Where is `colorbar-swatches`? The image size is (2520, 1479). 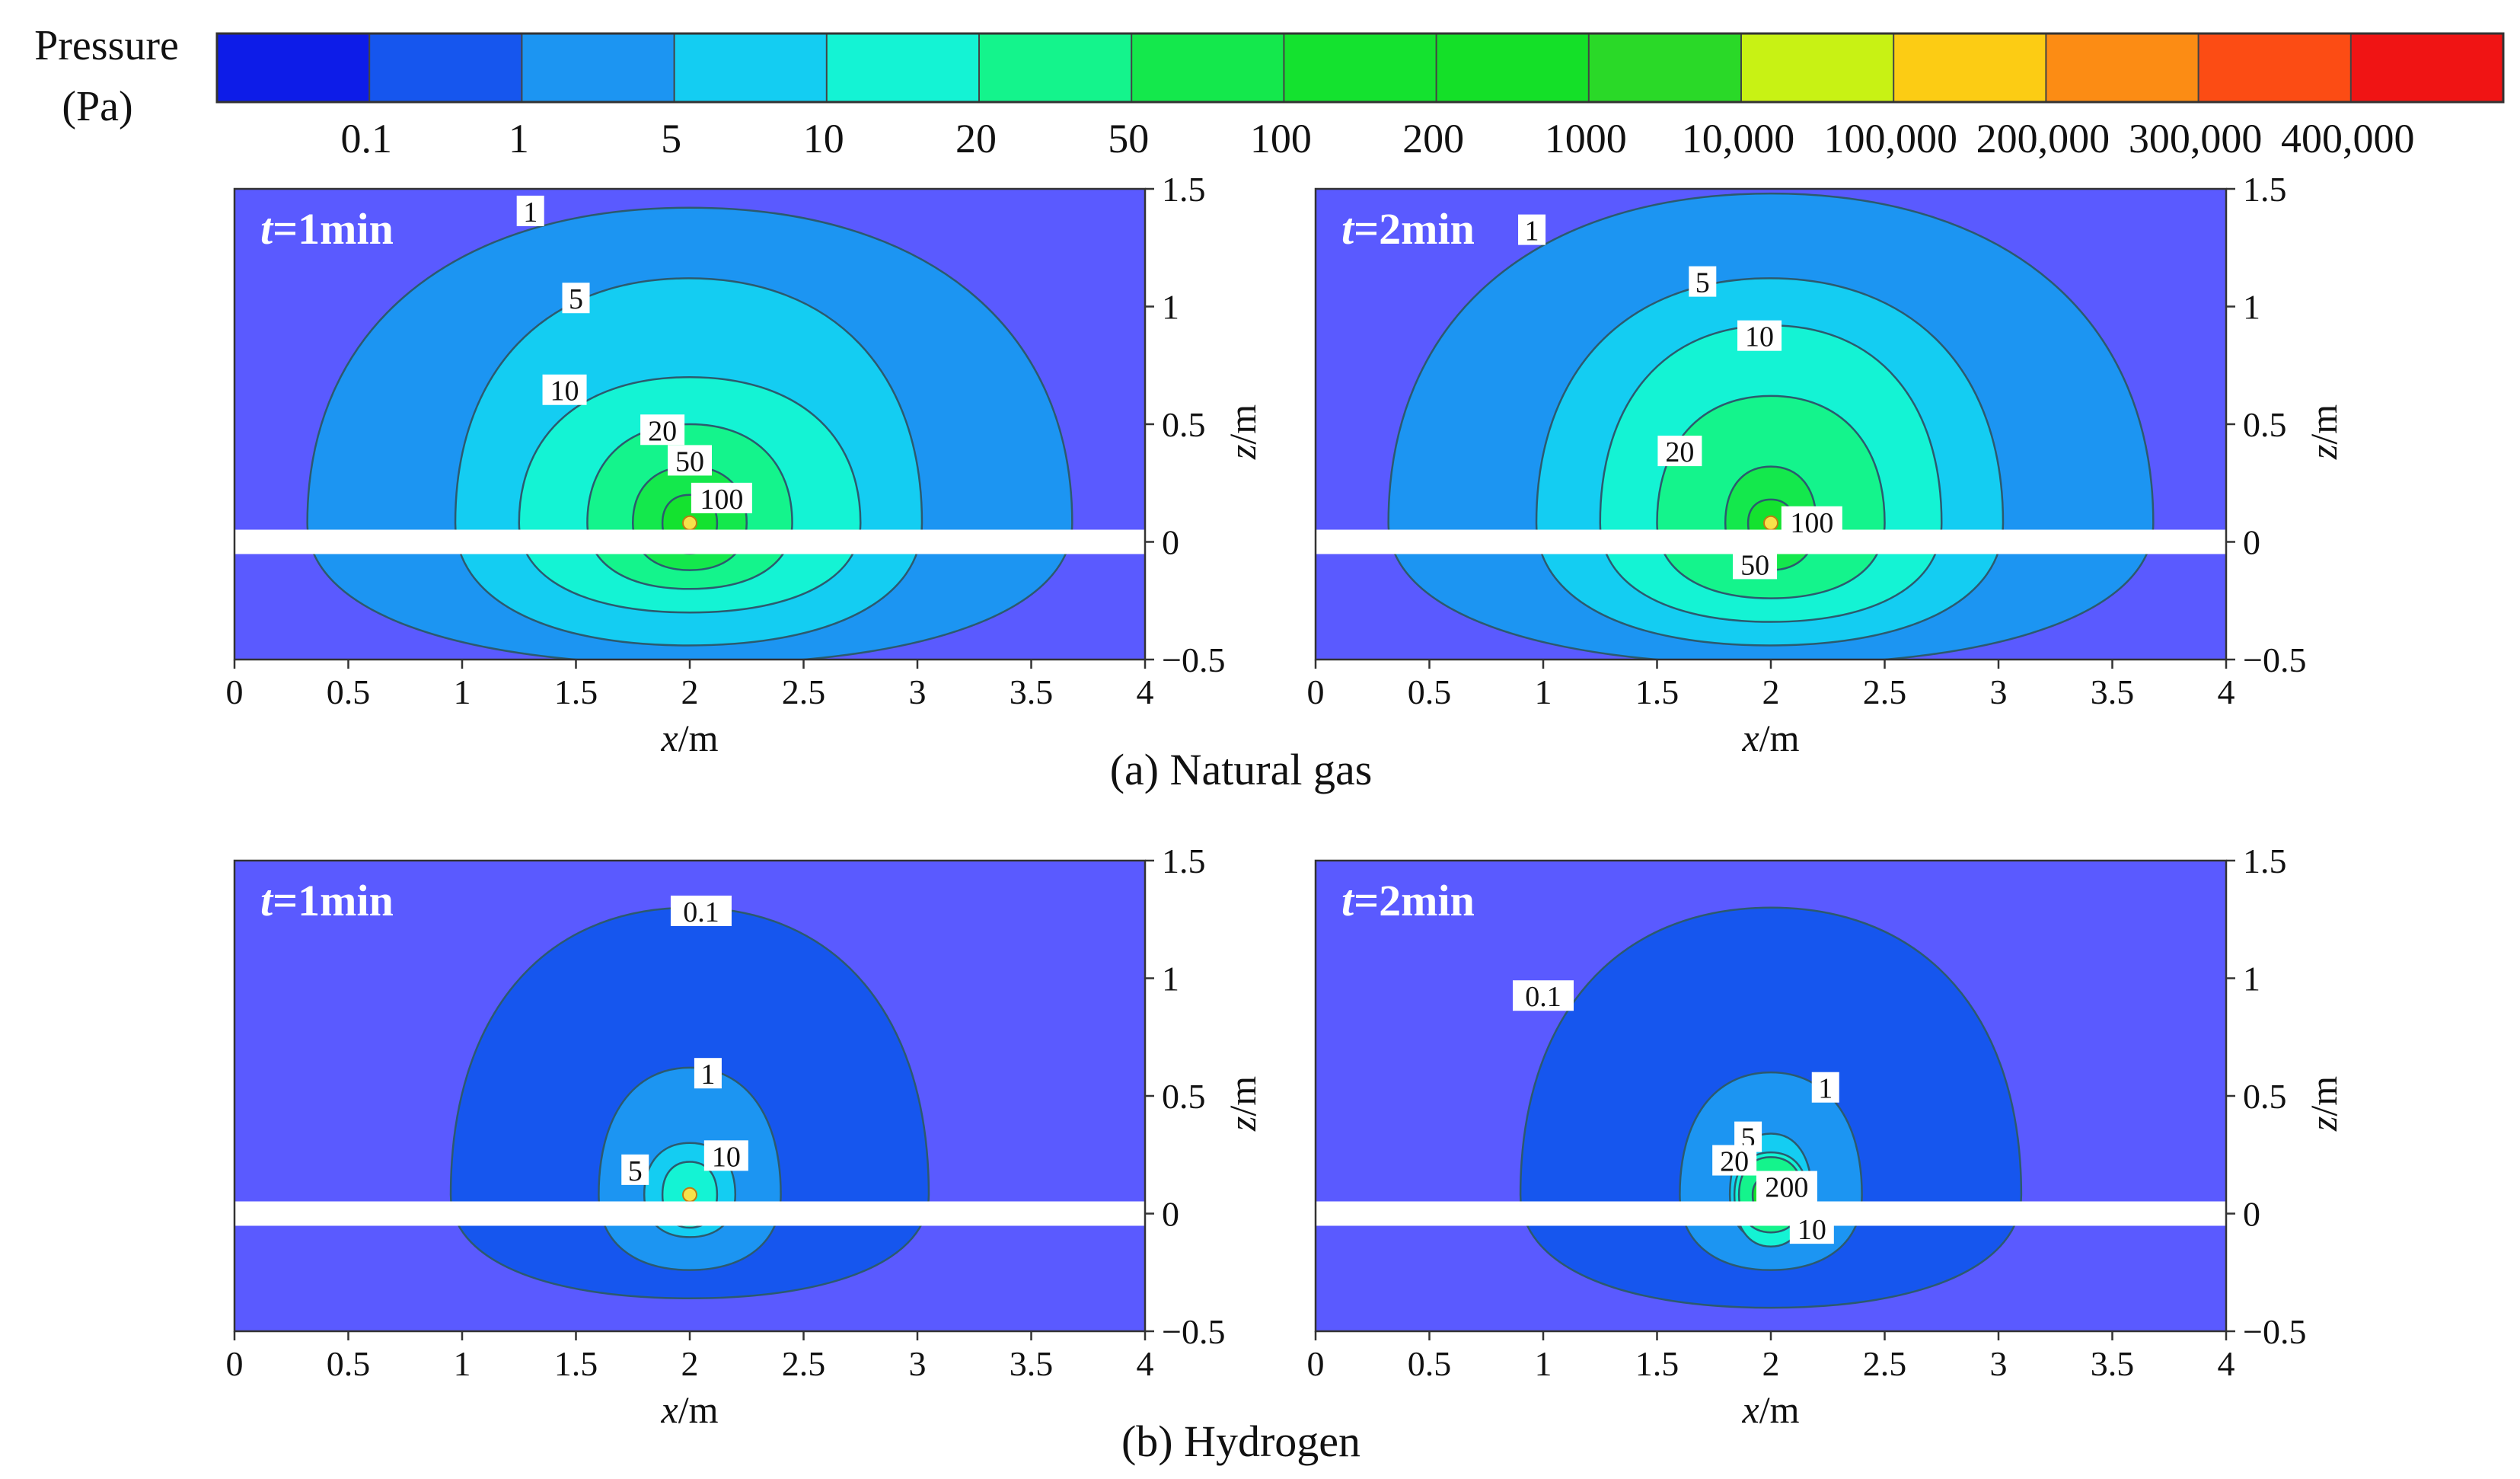 colorbar-swatches is located at coordinates (1360, 68).